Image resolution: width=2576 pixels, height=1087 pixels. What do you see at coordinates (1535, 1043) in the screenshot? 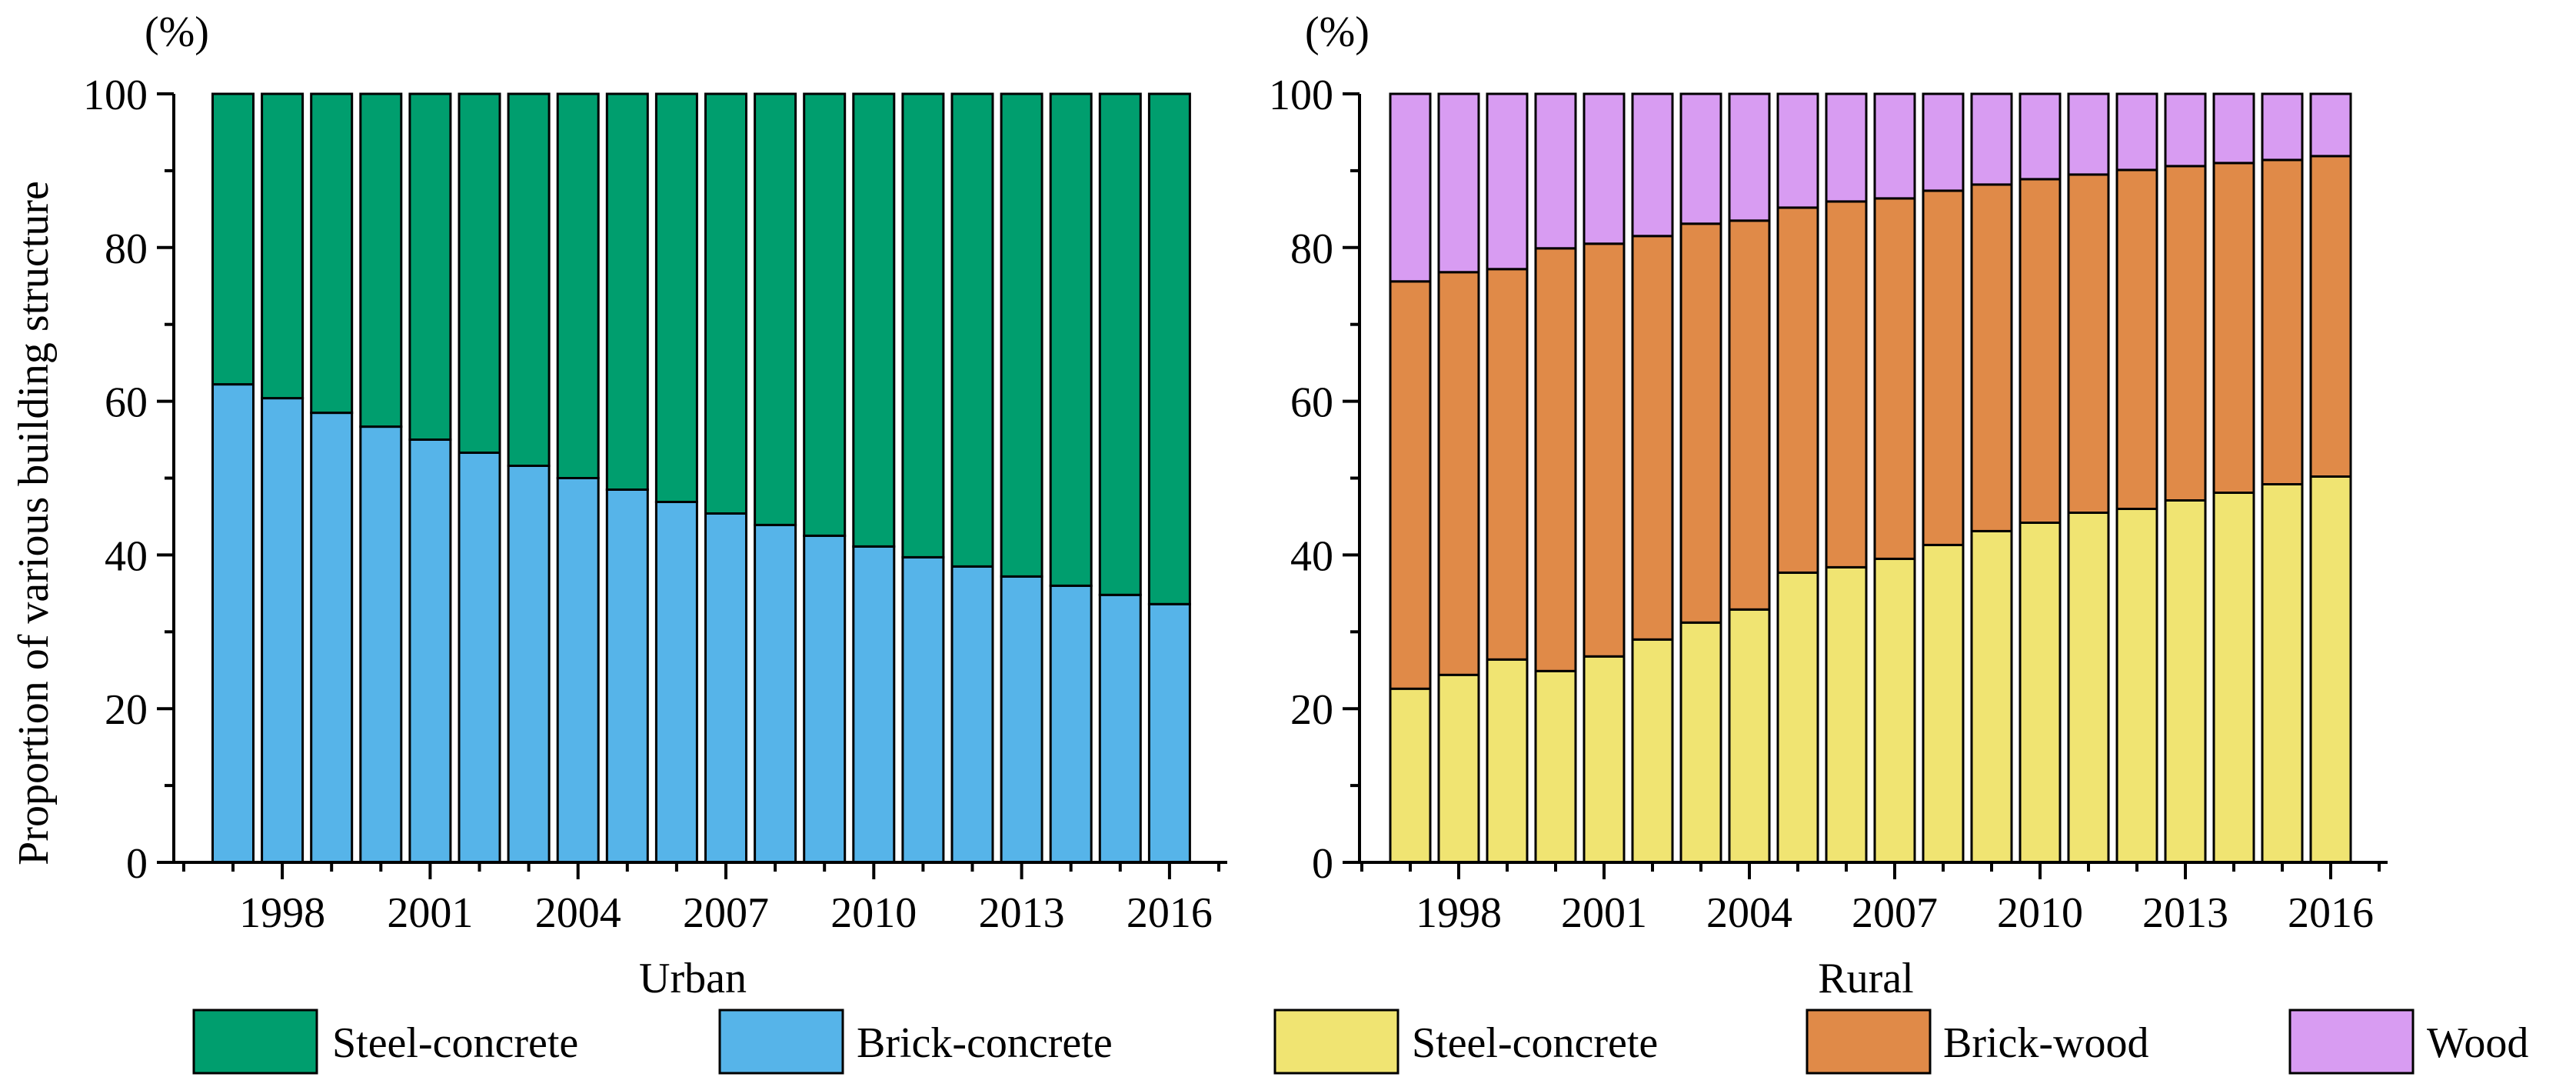
I see `legend-label-rural-steel-concrete: Steel-concrete` at bounding box center [1535, 1043].